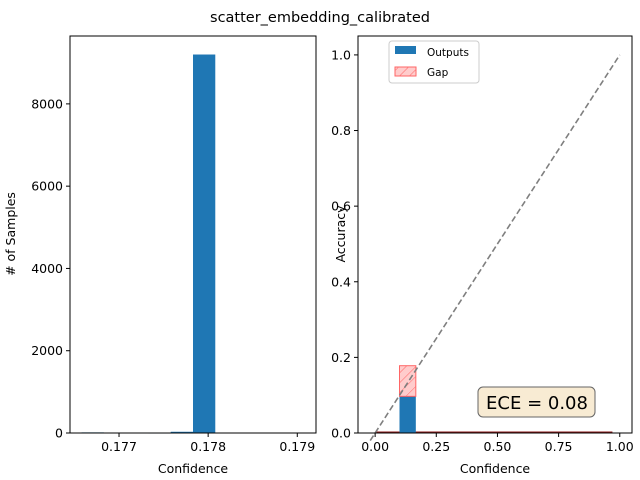 Image resolution: width=640 pixels, height=480 pixels. What do you see at coordinates (47, 350) in the screenshot?
I see `histogram-ytick-label: 2000` at bounding box center [47, 350].